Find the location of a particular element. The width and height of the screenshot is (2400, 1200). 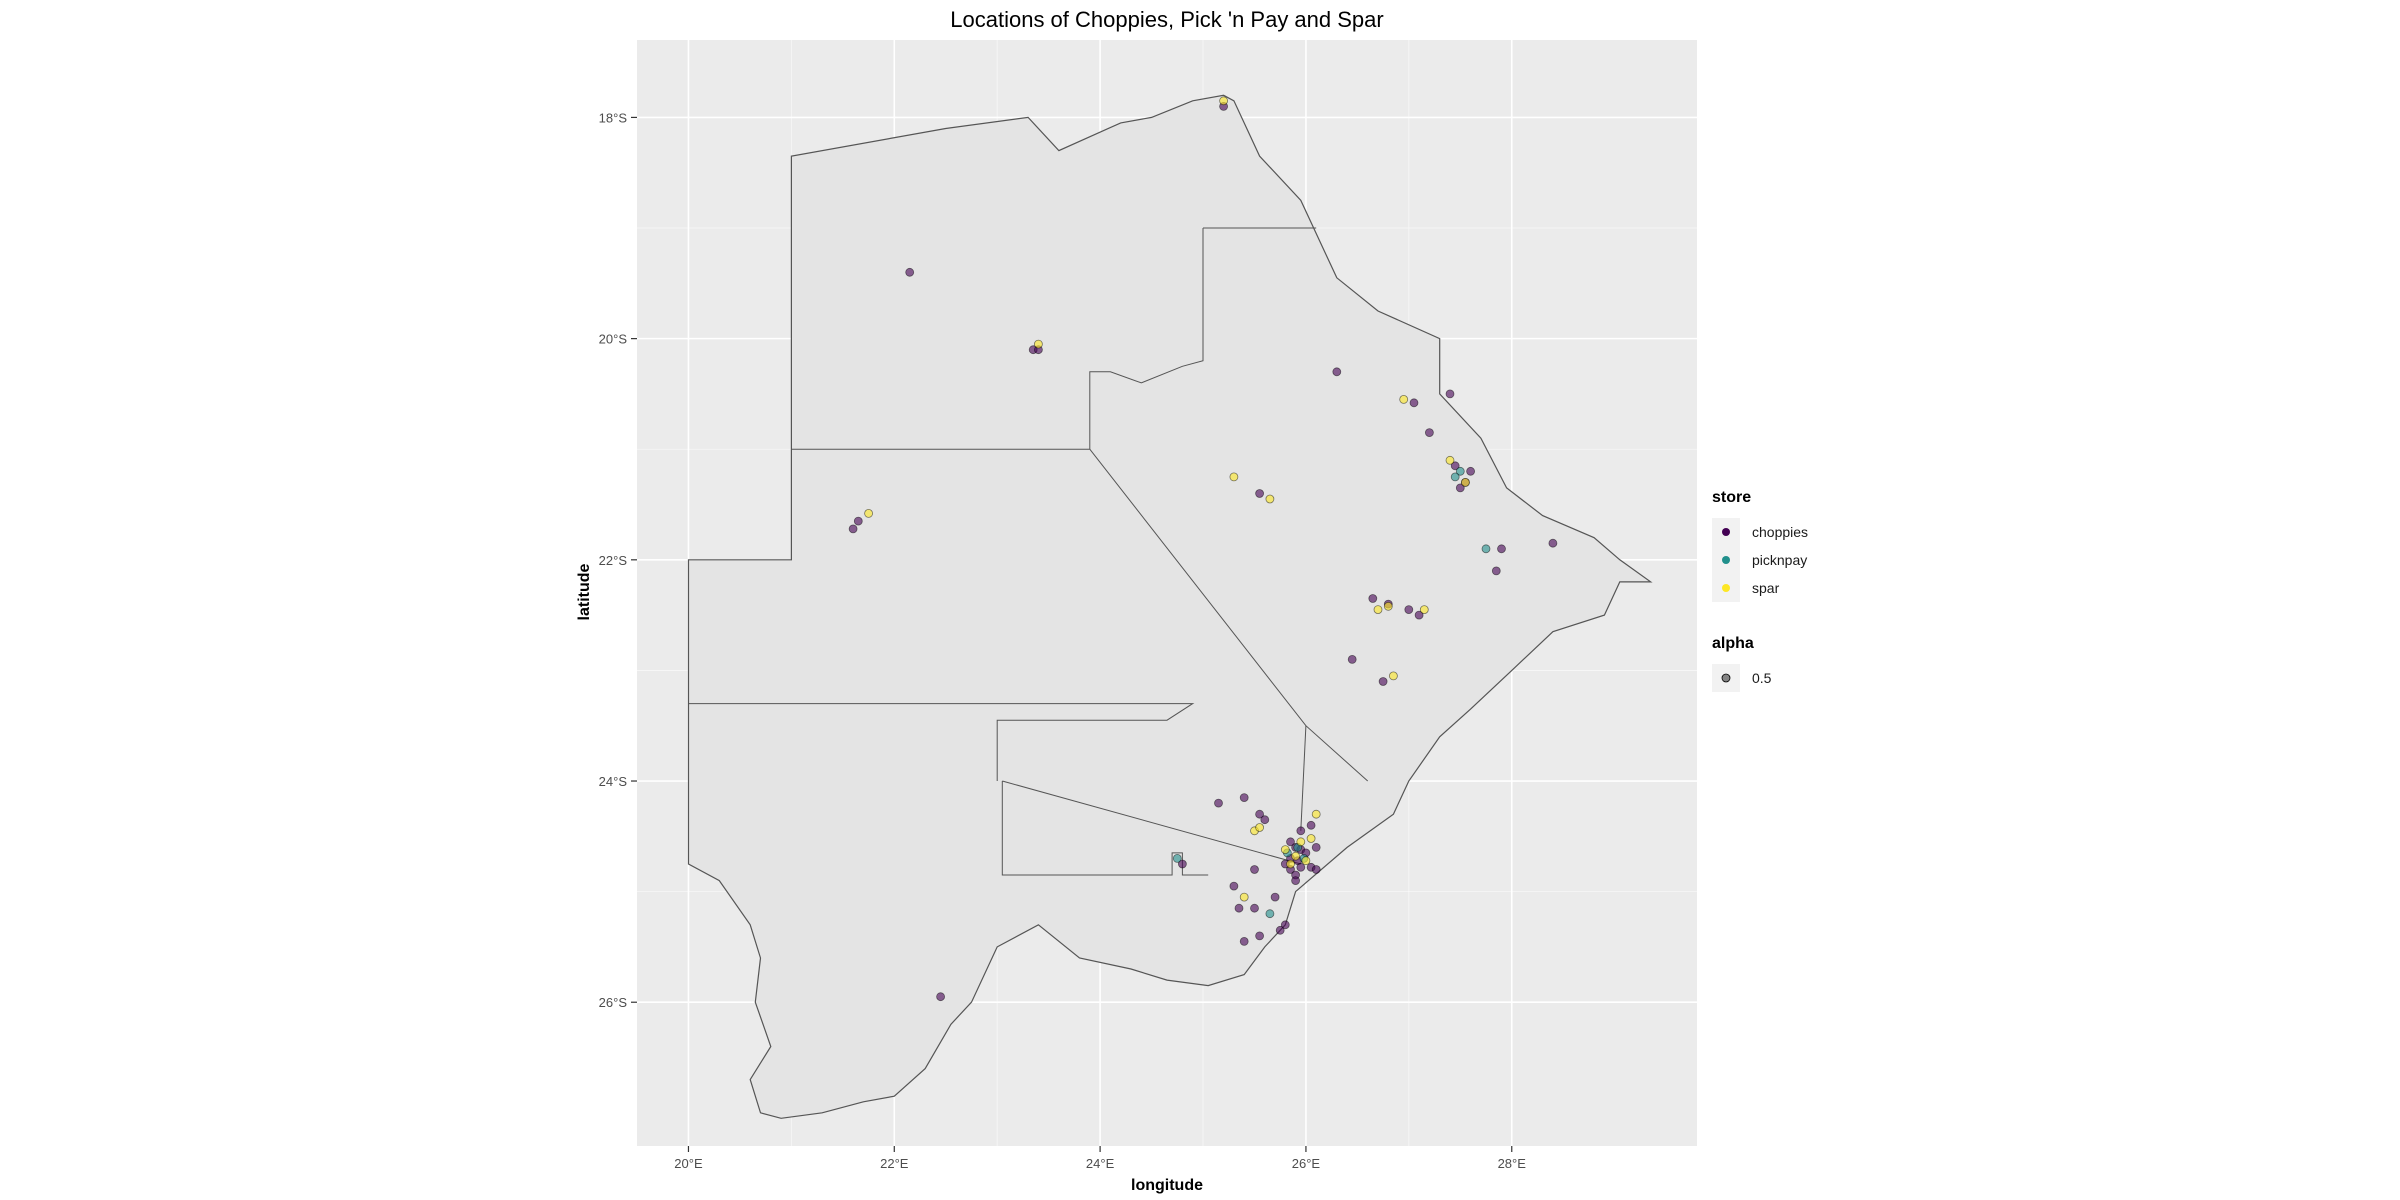

legend-label: 0.5 is located at coordinates (1762, 678).